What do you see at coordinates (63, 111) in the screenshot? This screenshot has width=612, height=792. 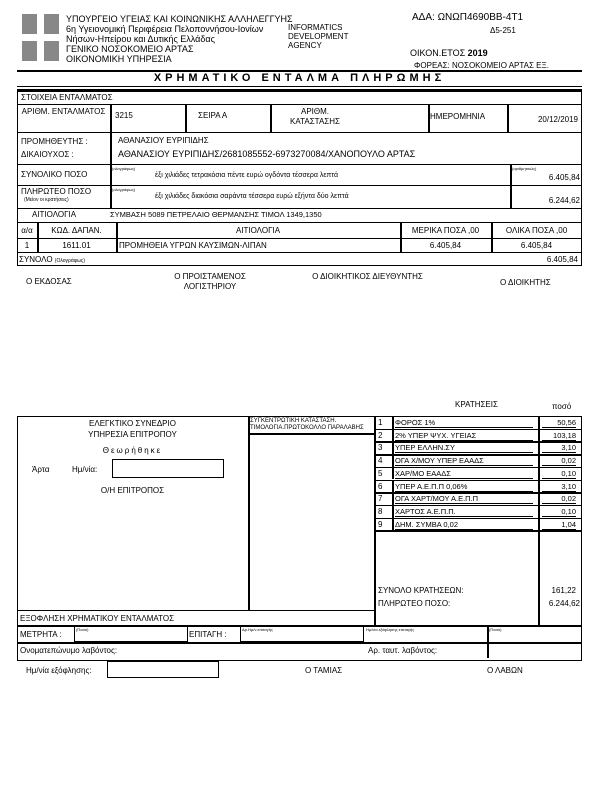 I see `num-label: ΑΡΙΘΜ. ΕΝΤΑΛΜΑΤΟΣ` at bounding box center [63, 111].